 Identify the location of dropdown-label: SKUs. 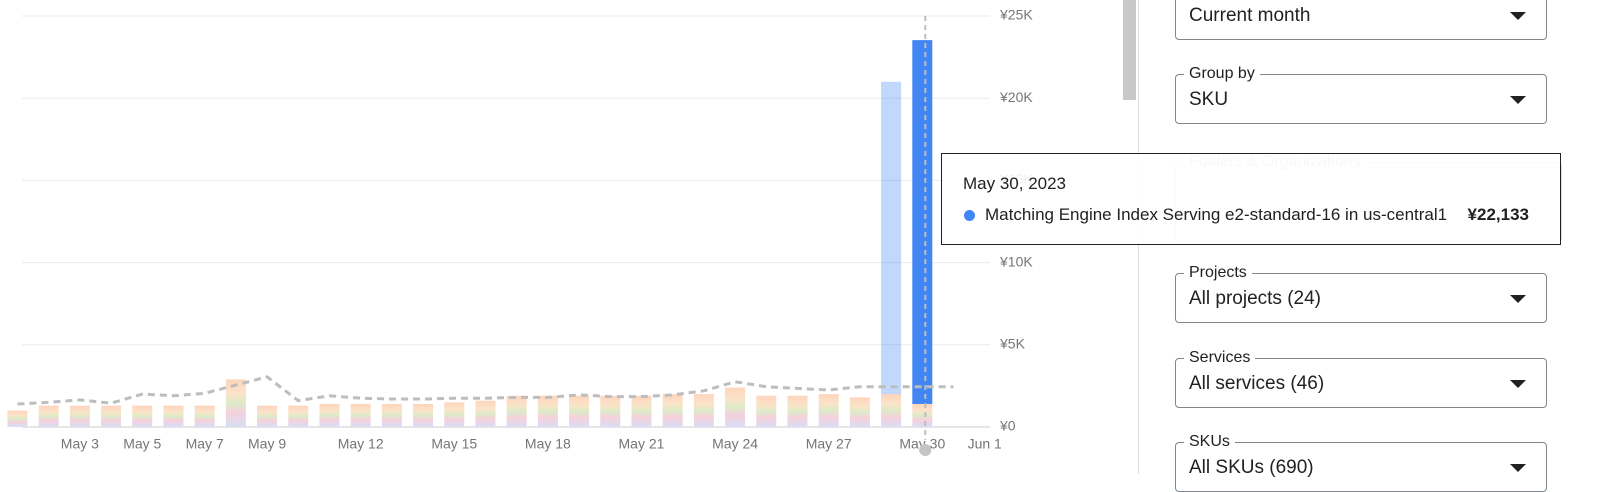
(1209, 442).